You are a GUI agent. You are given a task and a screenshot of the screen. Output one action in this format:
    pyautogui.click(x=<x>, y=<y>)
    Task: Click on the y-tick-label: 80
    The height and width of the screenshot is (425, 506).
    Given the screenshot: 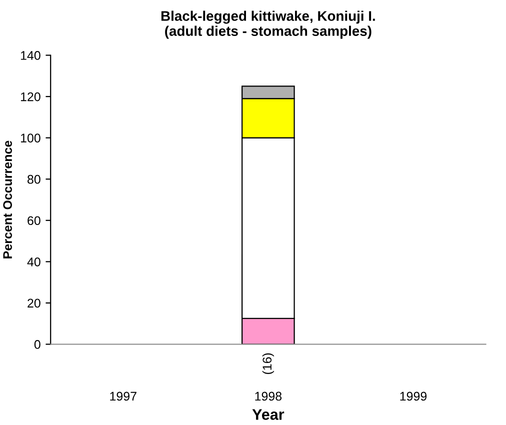 What is the action you would take?
    pyautogui.click(x=34, y=179)
    